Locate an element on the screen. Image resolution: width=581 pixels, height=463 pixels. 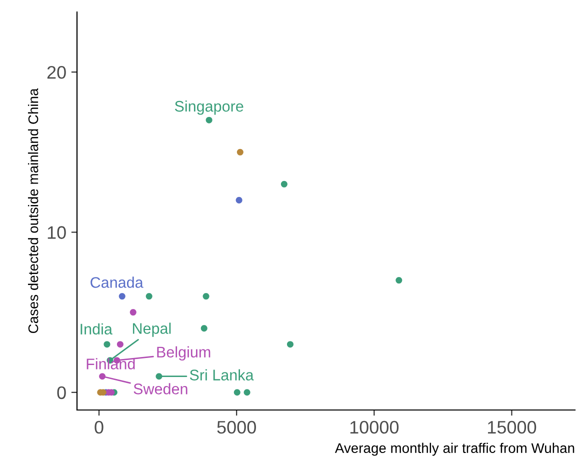
y-tick-label: 0 is located at coordinates (61, 393).